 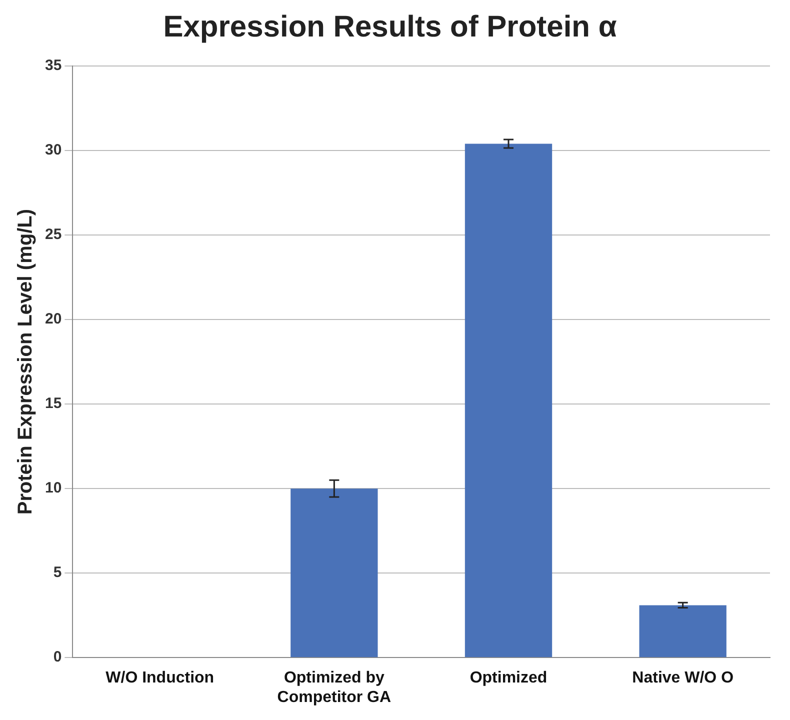 I want to click on y-tick-label: 20, so click(x=53, y=319).